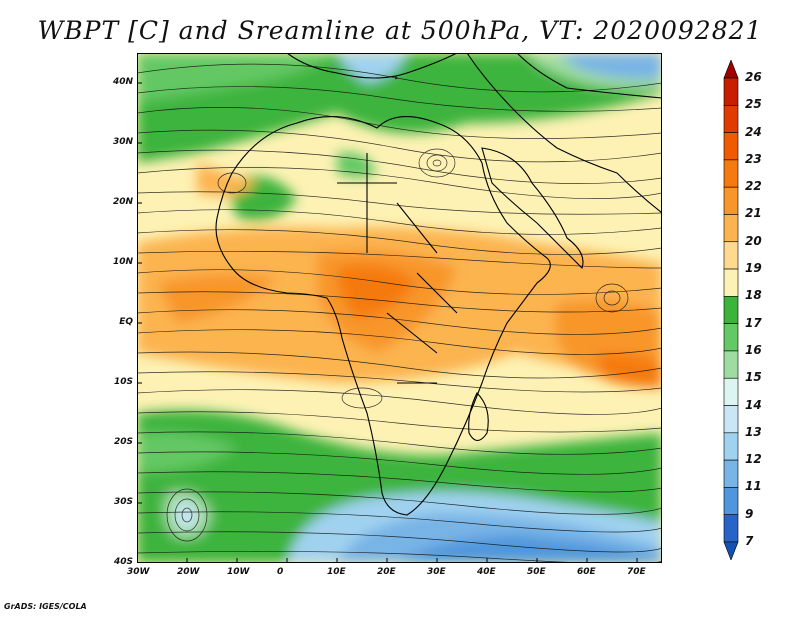  What do you see at coordinates (636, 572) in the screenshot?
I see `x-tick-label: 70E` at bounding box center [636, 572].